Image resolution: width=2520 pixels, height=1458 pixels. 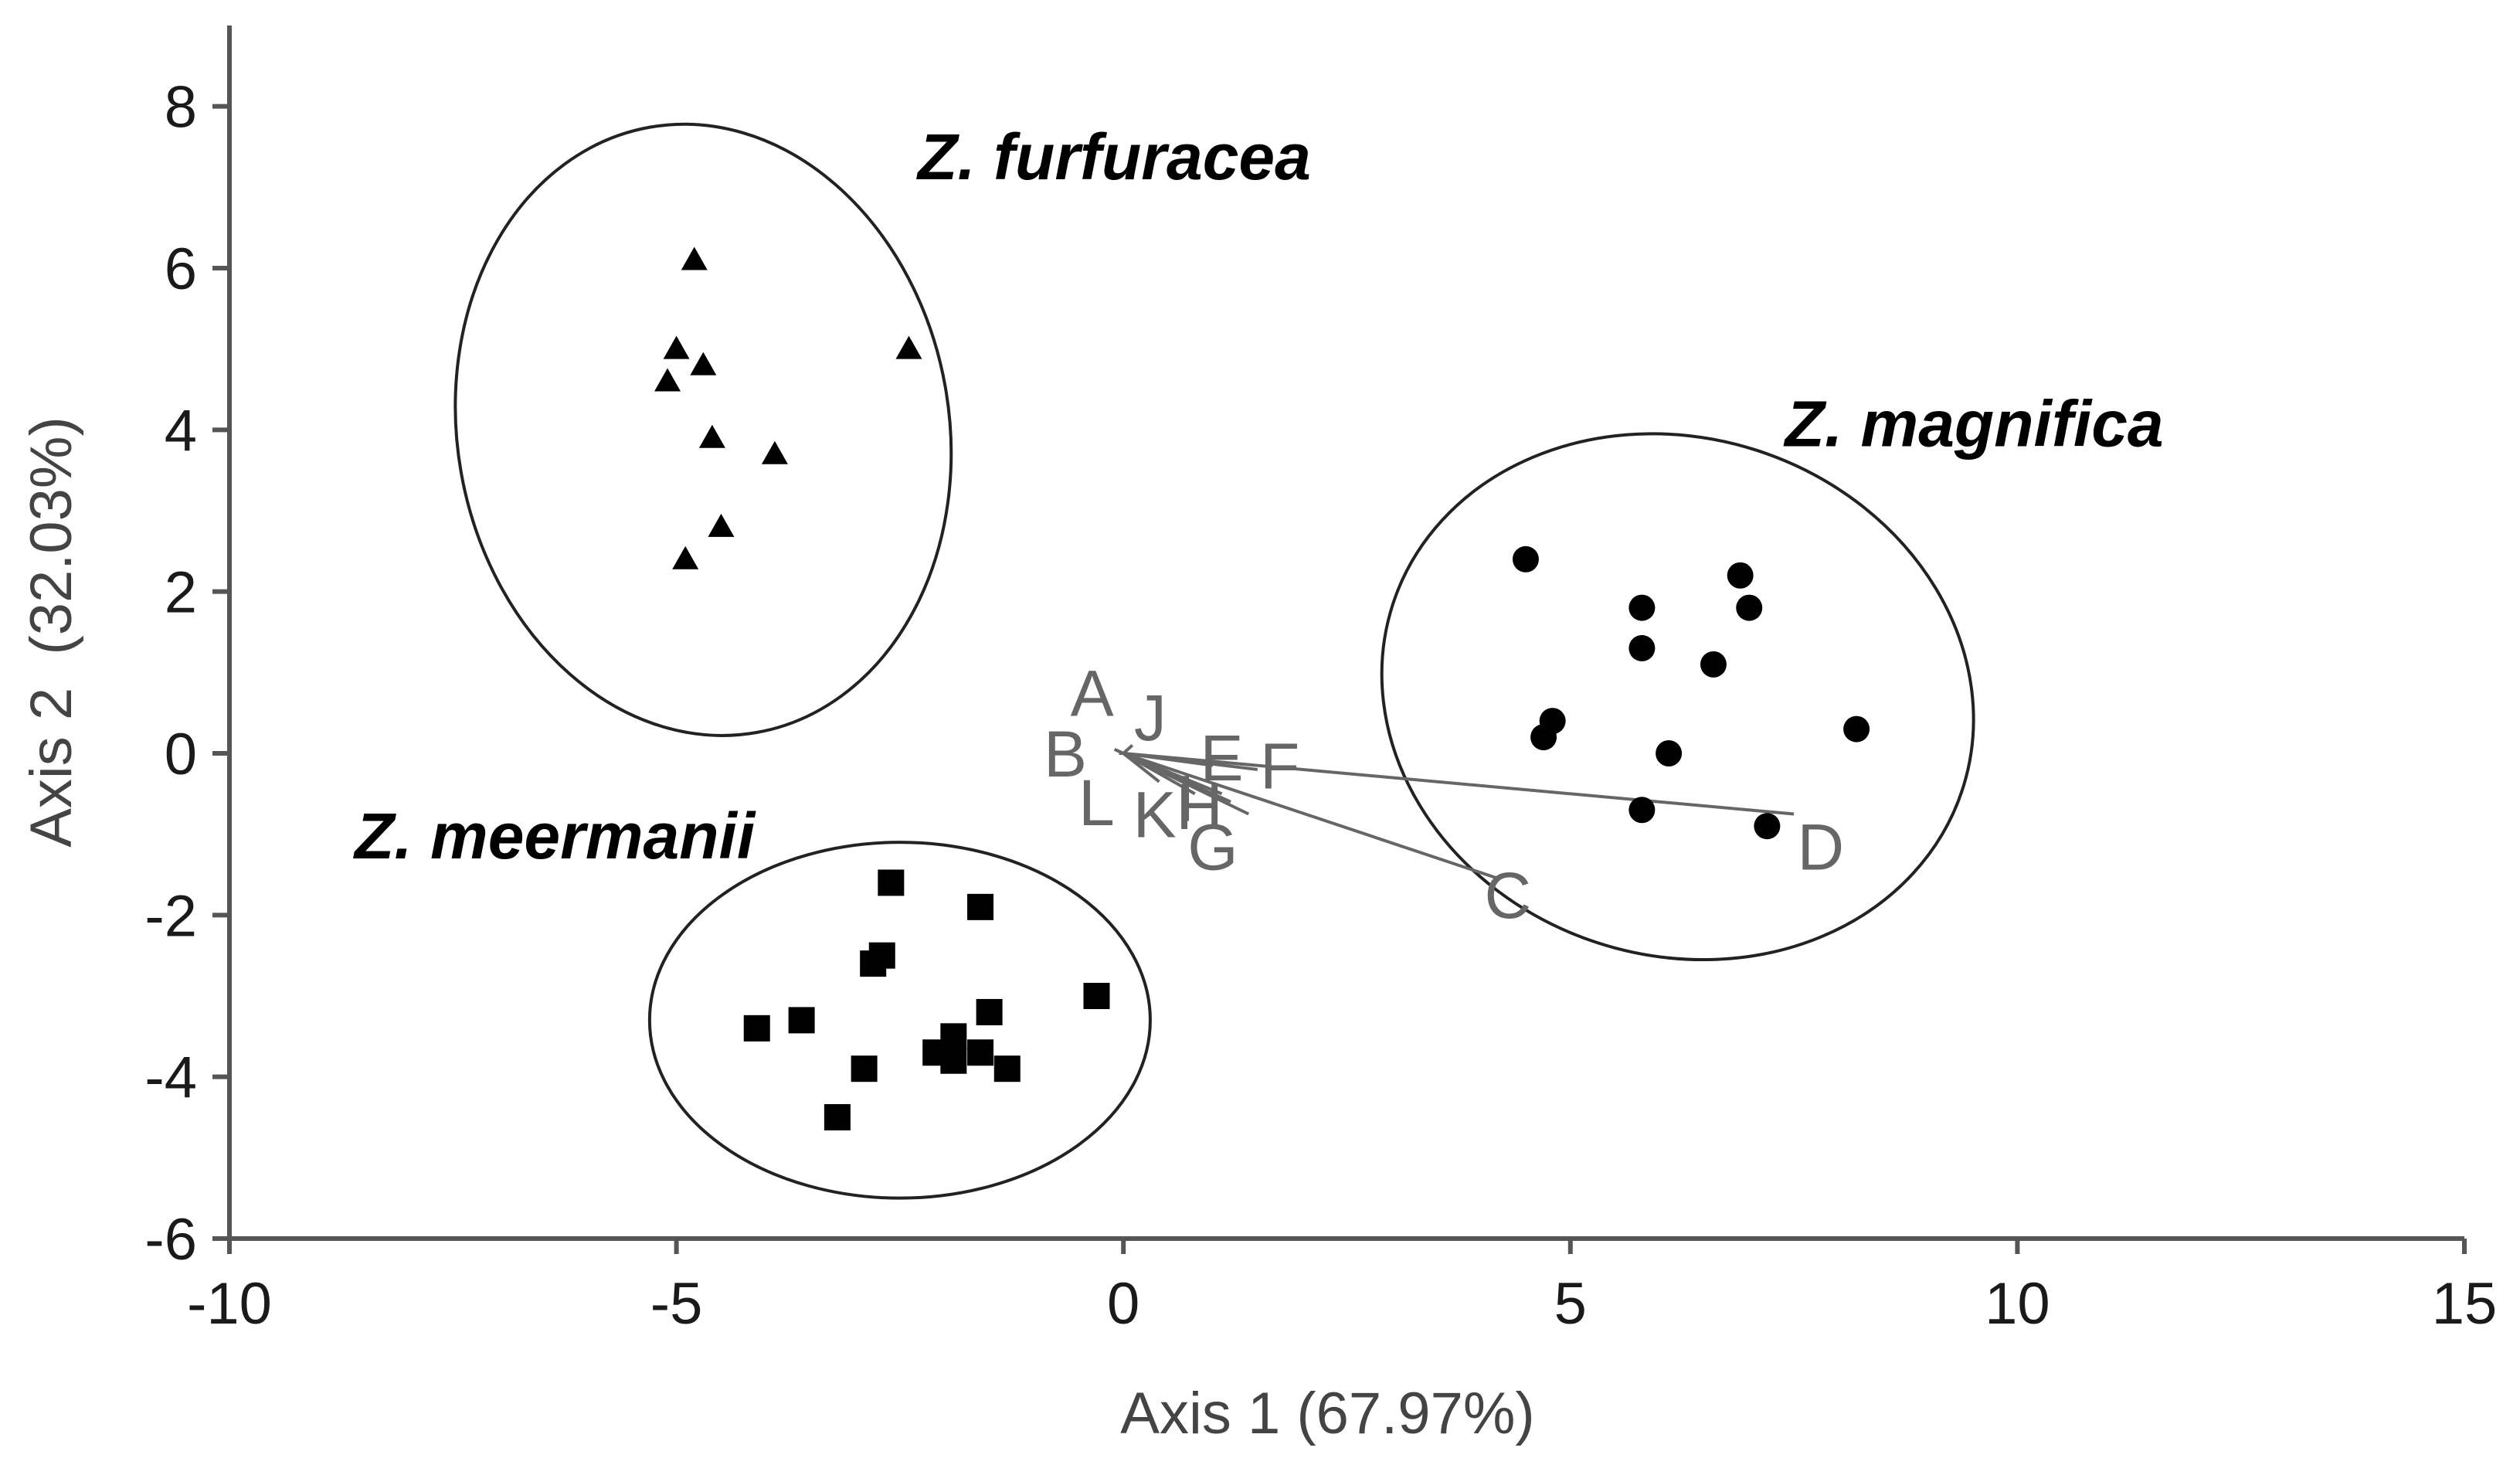 I want to click on y-axis-label: Axis 2 (32.03%), so click(x=51, y=632).